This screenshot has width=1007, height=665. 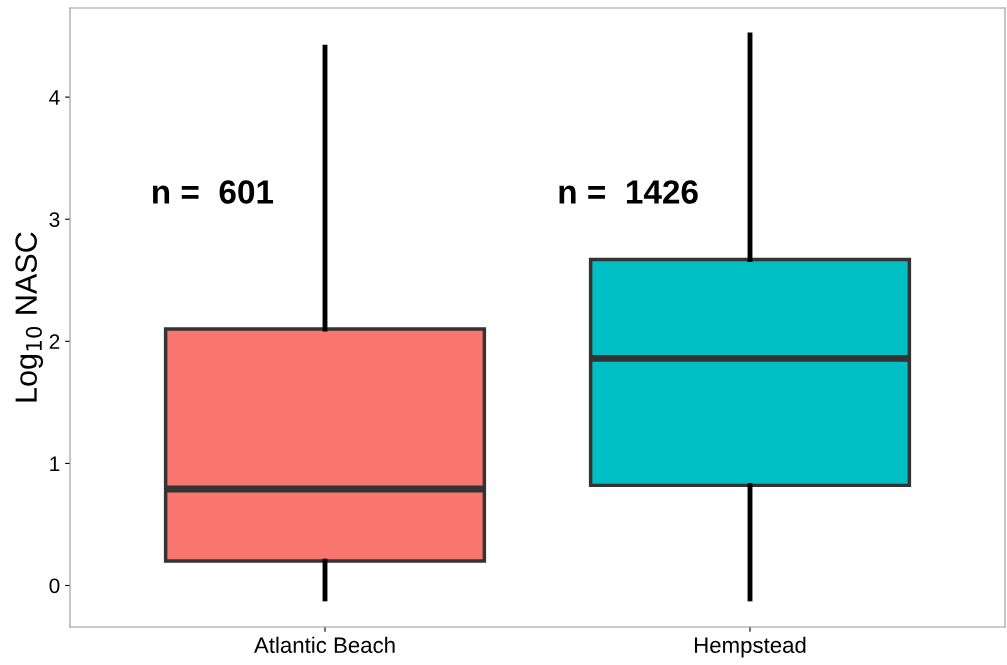 What do you see at coordinates (750, 647) in the screenshot?
I see `x-tick-label: Hempstead` at bounding box center [750, 647].